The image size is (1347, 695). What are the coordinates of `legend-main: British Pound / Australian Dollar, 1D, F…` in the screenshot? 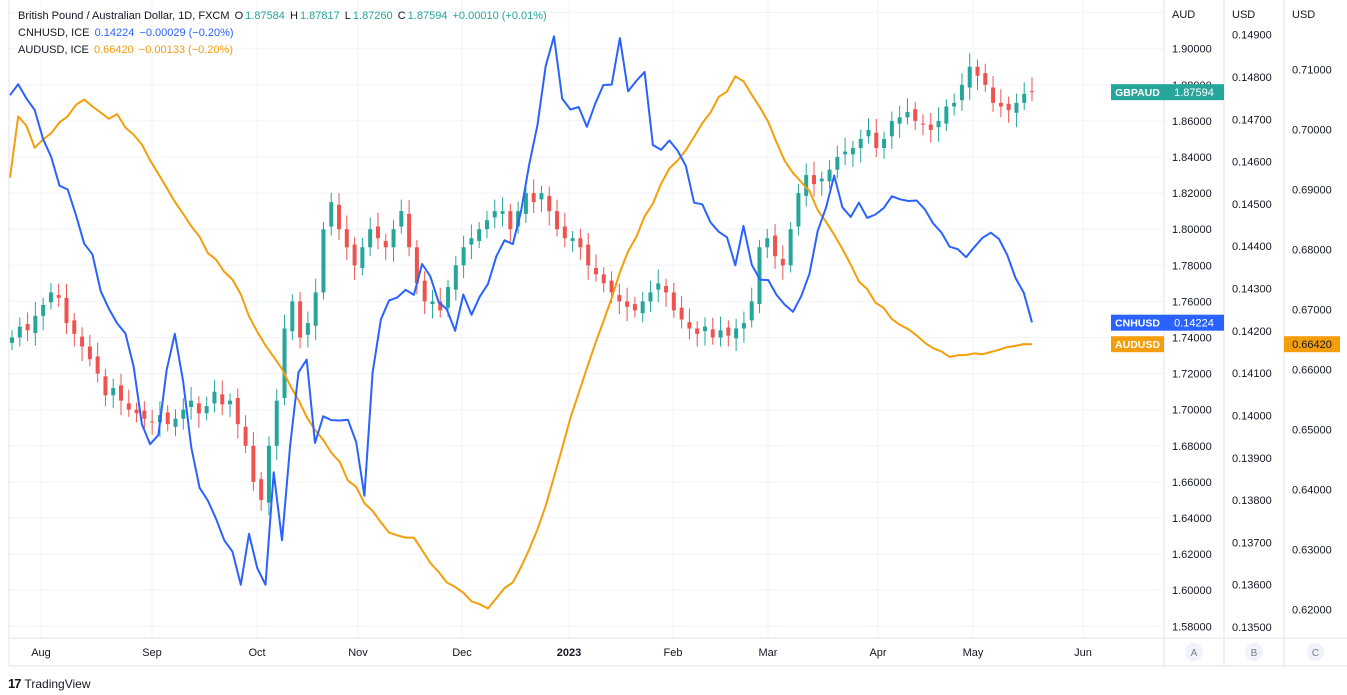 It's located at (283, 16).